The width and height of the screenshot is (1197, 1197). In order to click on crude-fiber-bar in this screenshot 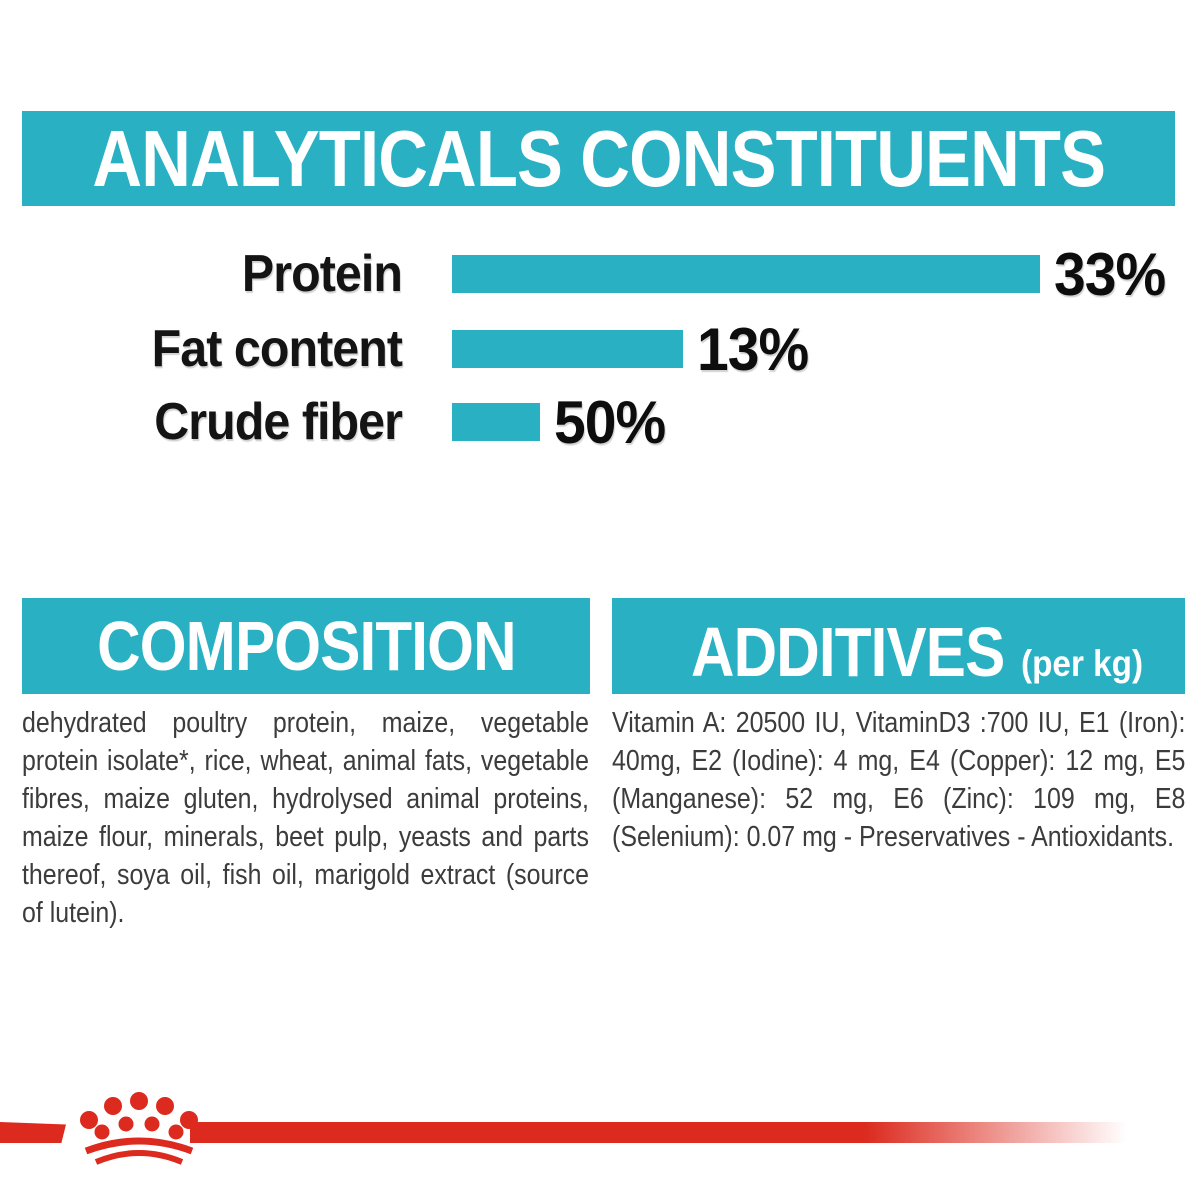, I will do `click(496, 422)`.